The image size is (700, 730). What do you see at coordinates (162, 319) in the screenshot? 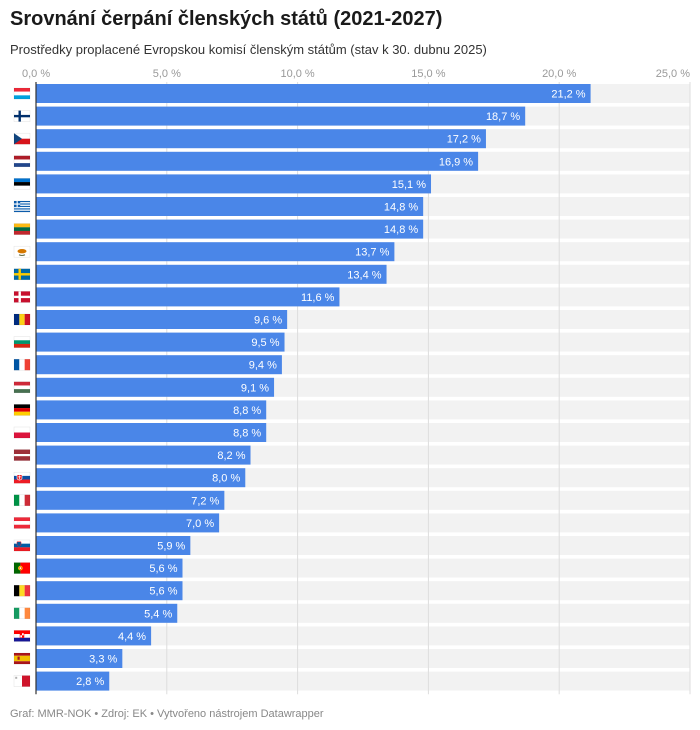
I see `bar-ro` at bounding box center [162, 319].